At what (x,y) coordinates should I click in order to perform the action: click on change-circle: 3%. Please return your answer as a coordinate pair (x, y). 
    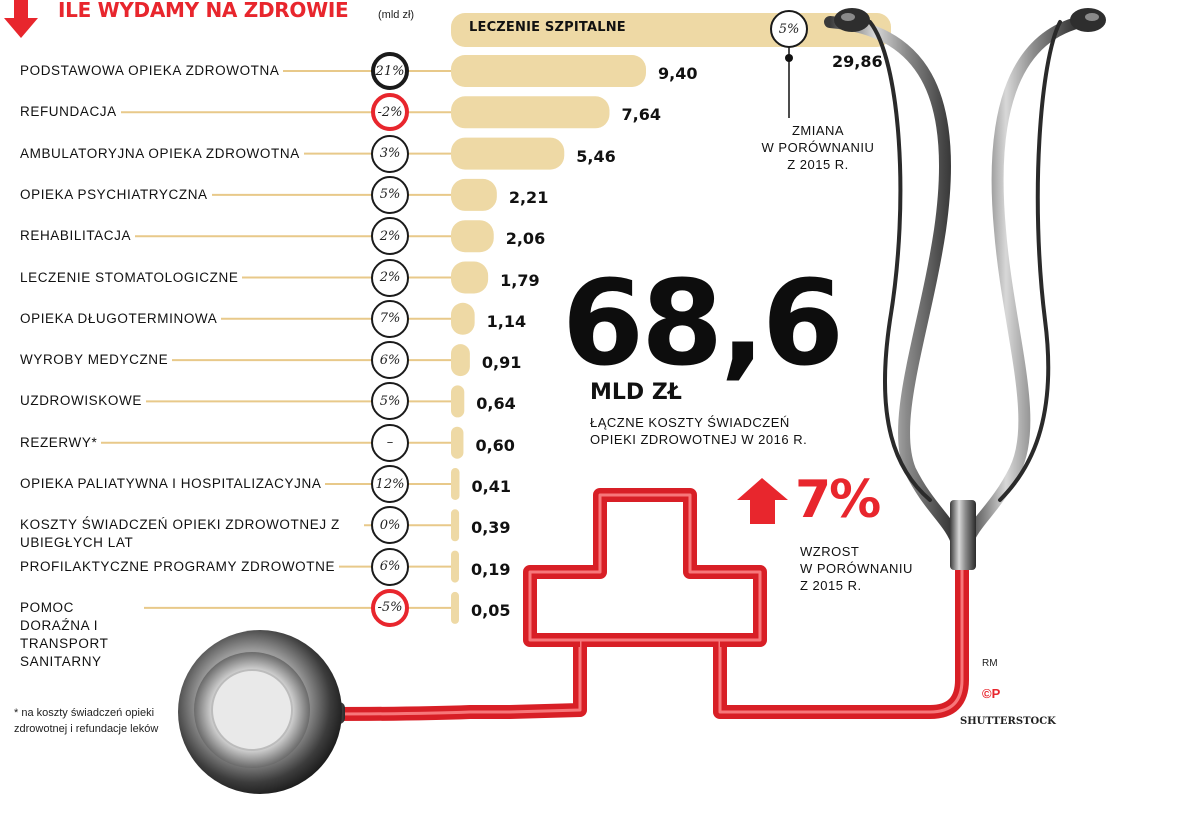
    Looking at the image, I should click on (390, 153).